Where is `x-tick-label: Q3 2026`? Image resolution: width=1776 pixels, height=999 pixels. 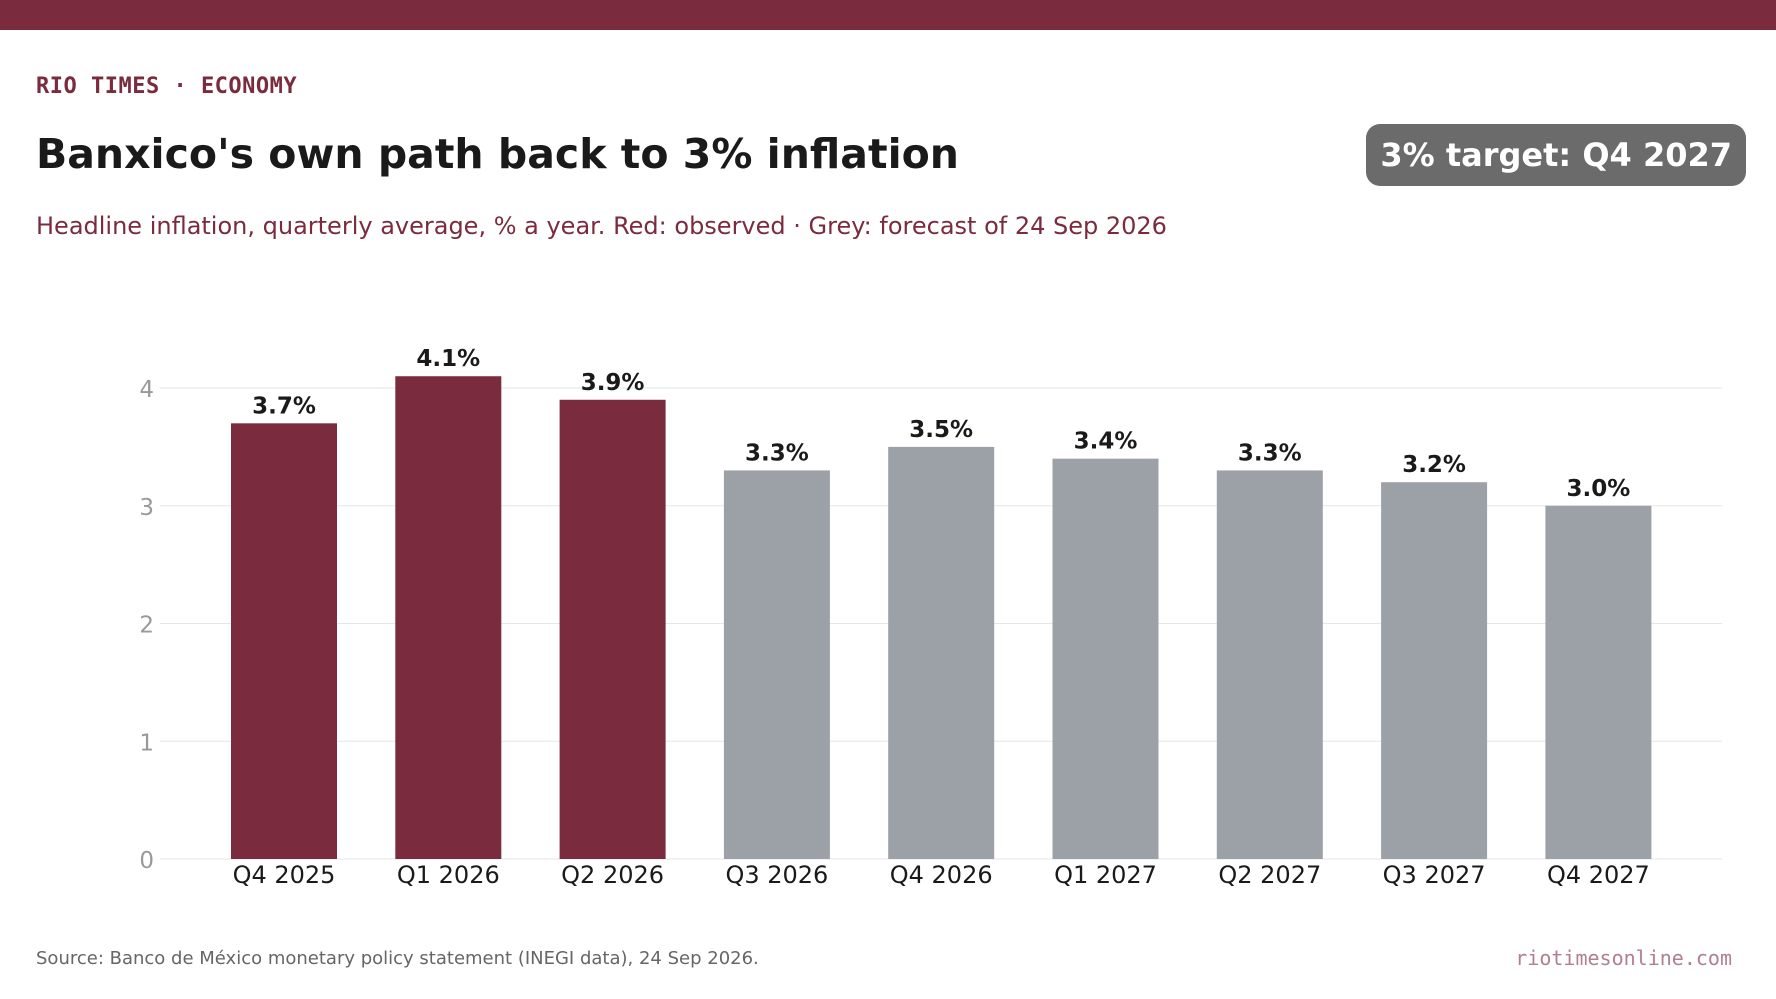 x-tick-label: Q3 2026 is located at coordinates (776, 875).